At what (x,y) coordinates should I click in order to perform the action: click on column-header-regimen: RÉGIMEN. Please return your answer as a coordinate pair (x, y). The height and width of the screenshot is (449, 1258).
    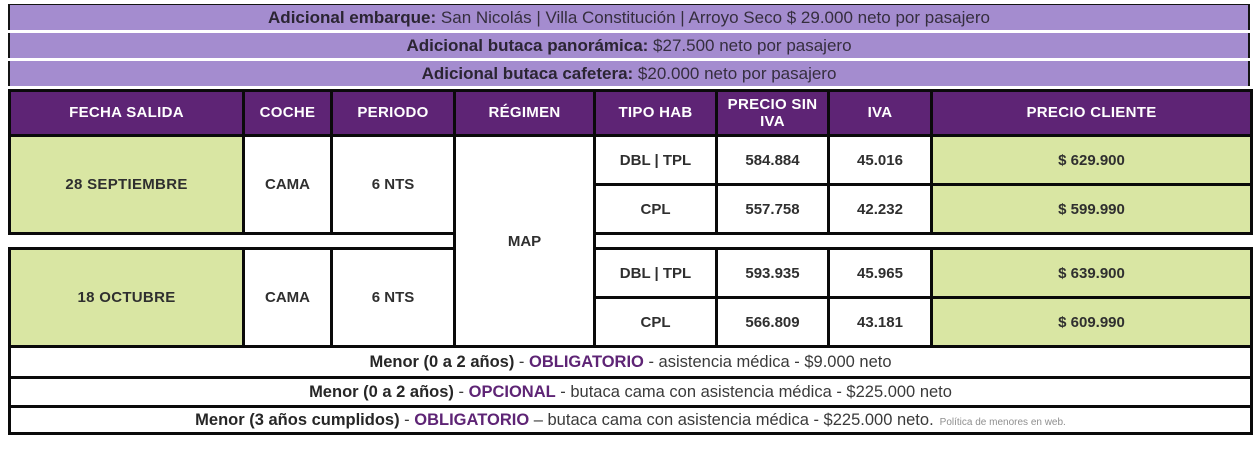
    Looking at the image, I should click on (524, 113).